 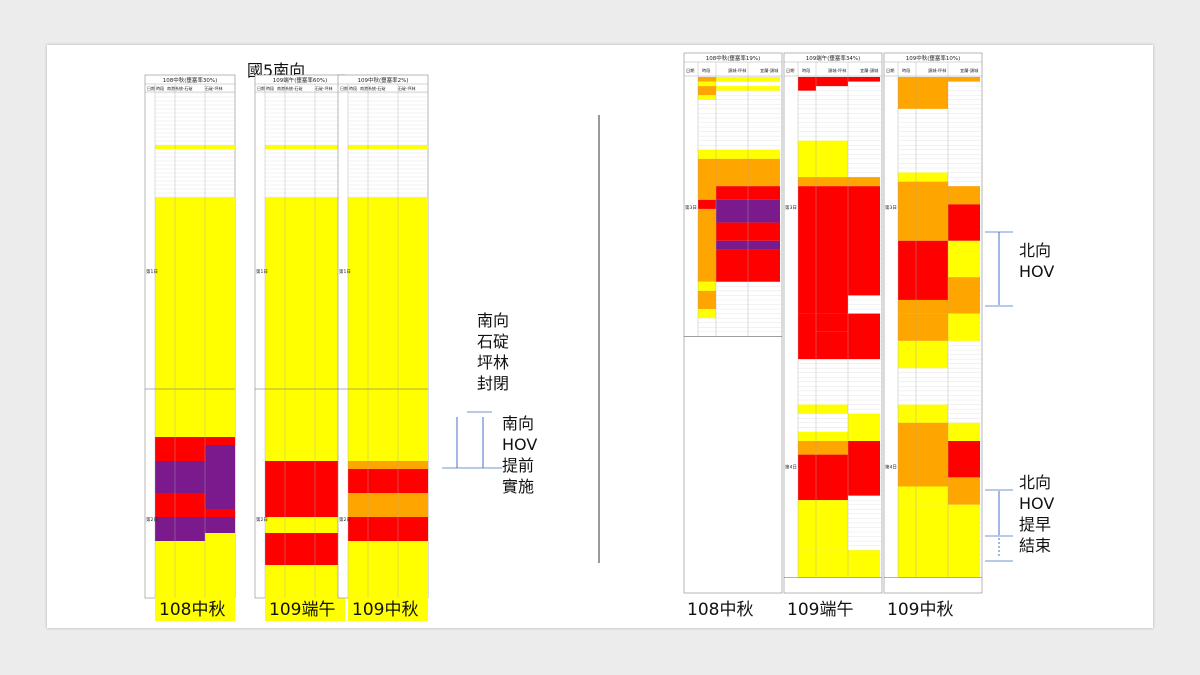 I want to click on table-frame, so click(x=733, y=323).